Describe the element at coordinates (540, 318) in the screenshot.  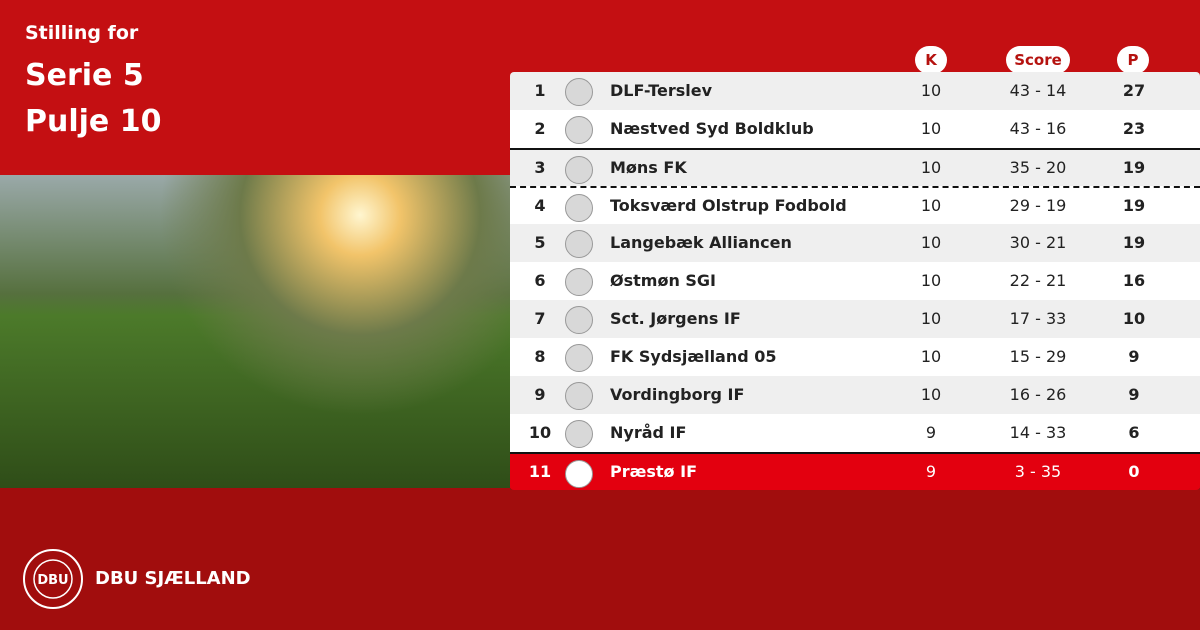
I see `rank: 7` at that location.